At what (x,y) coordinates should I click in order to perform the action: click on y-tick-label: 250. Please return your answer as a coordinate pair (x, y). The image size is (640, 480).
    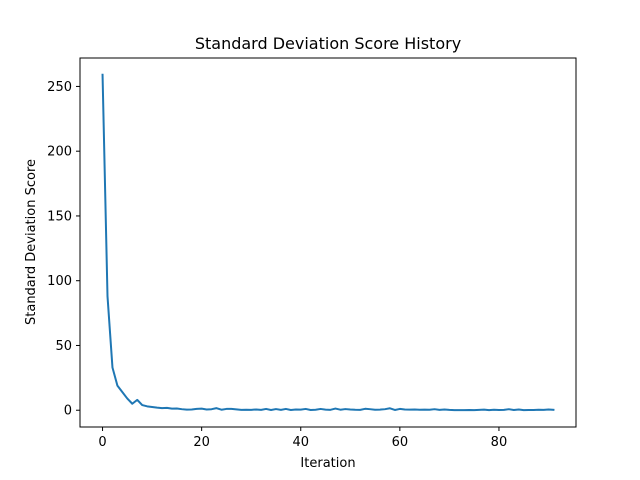
    Looking at the image, I should click on (59, 87).